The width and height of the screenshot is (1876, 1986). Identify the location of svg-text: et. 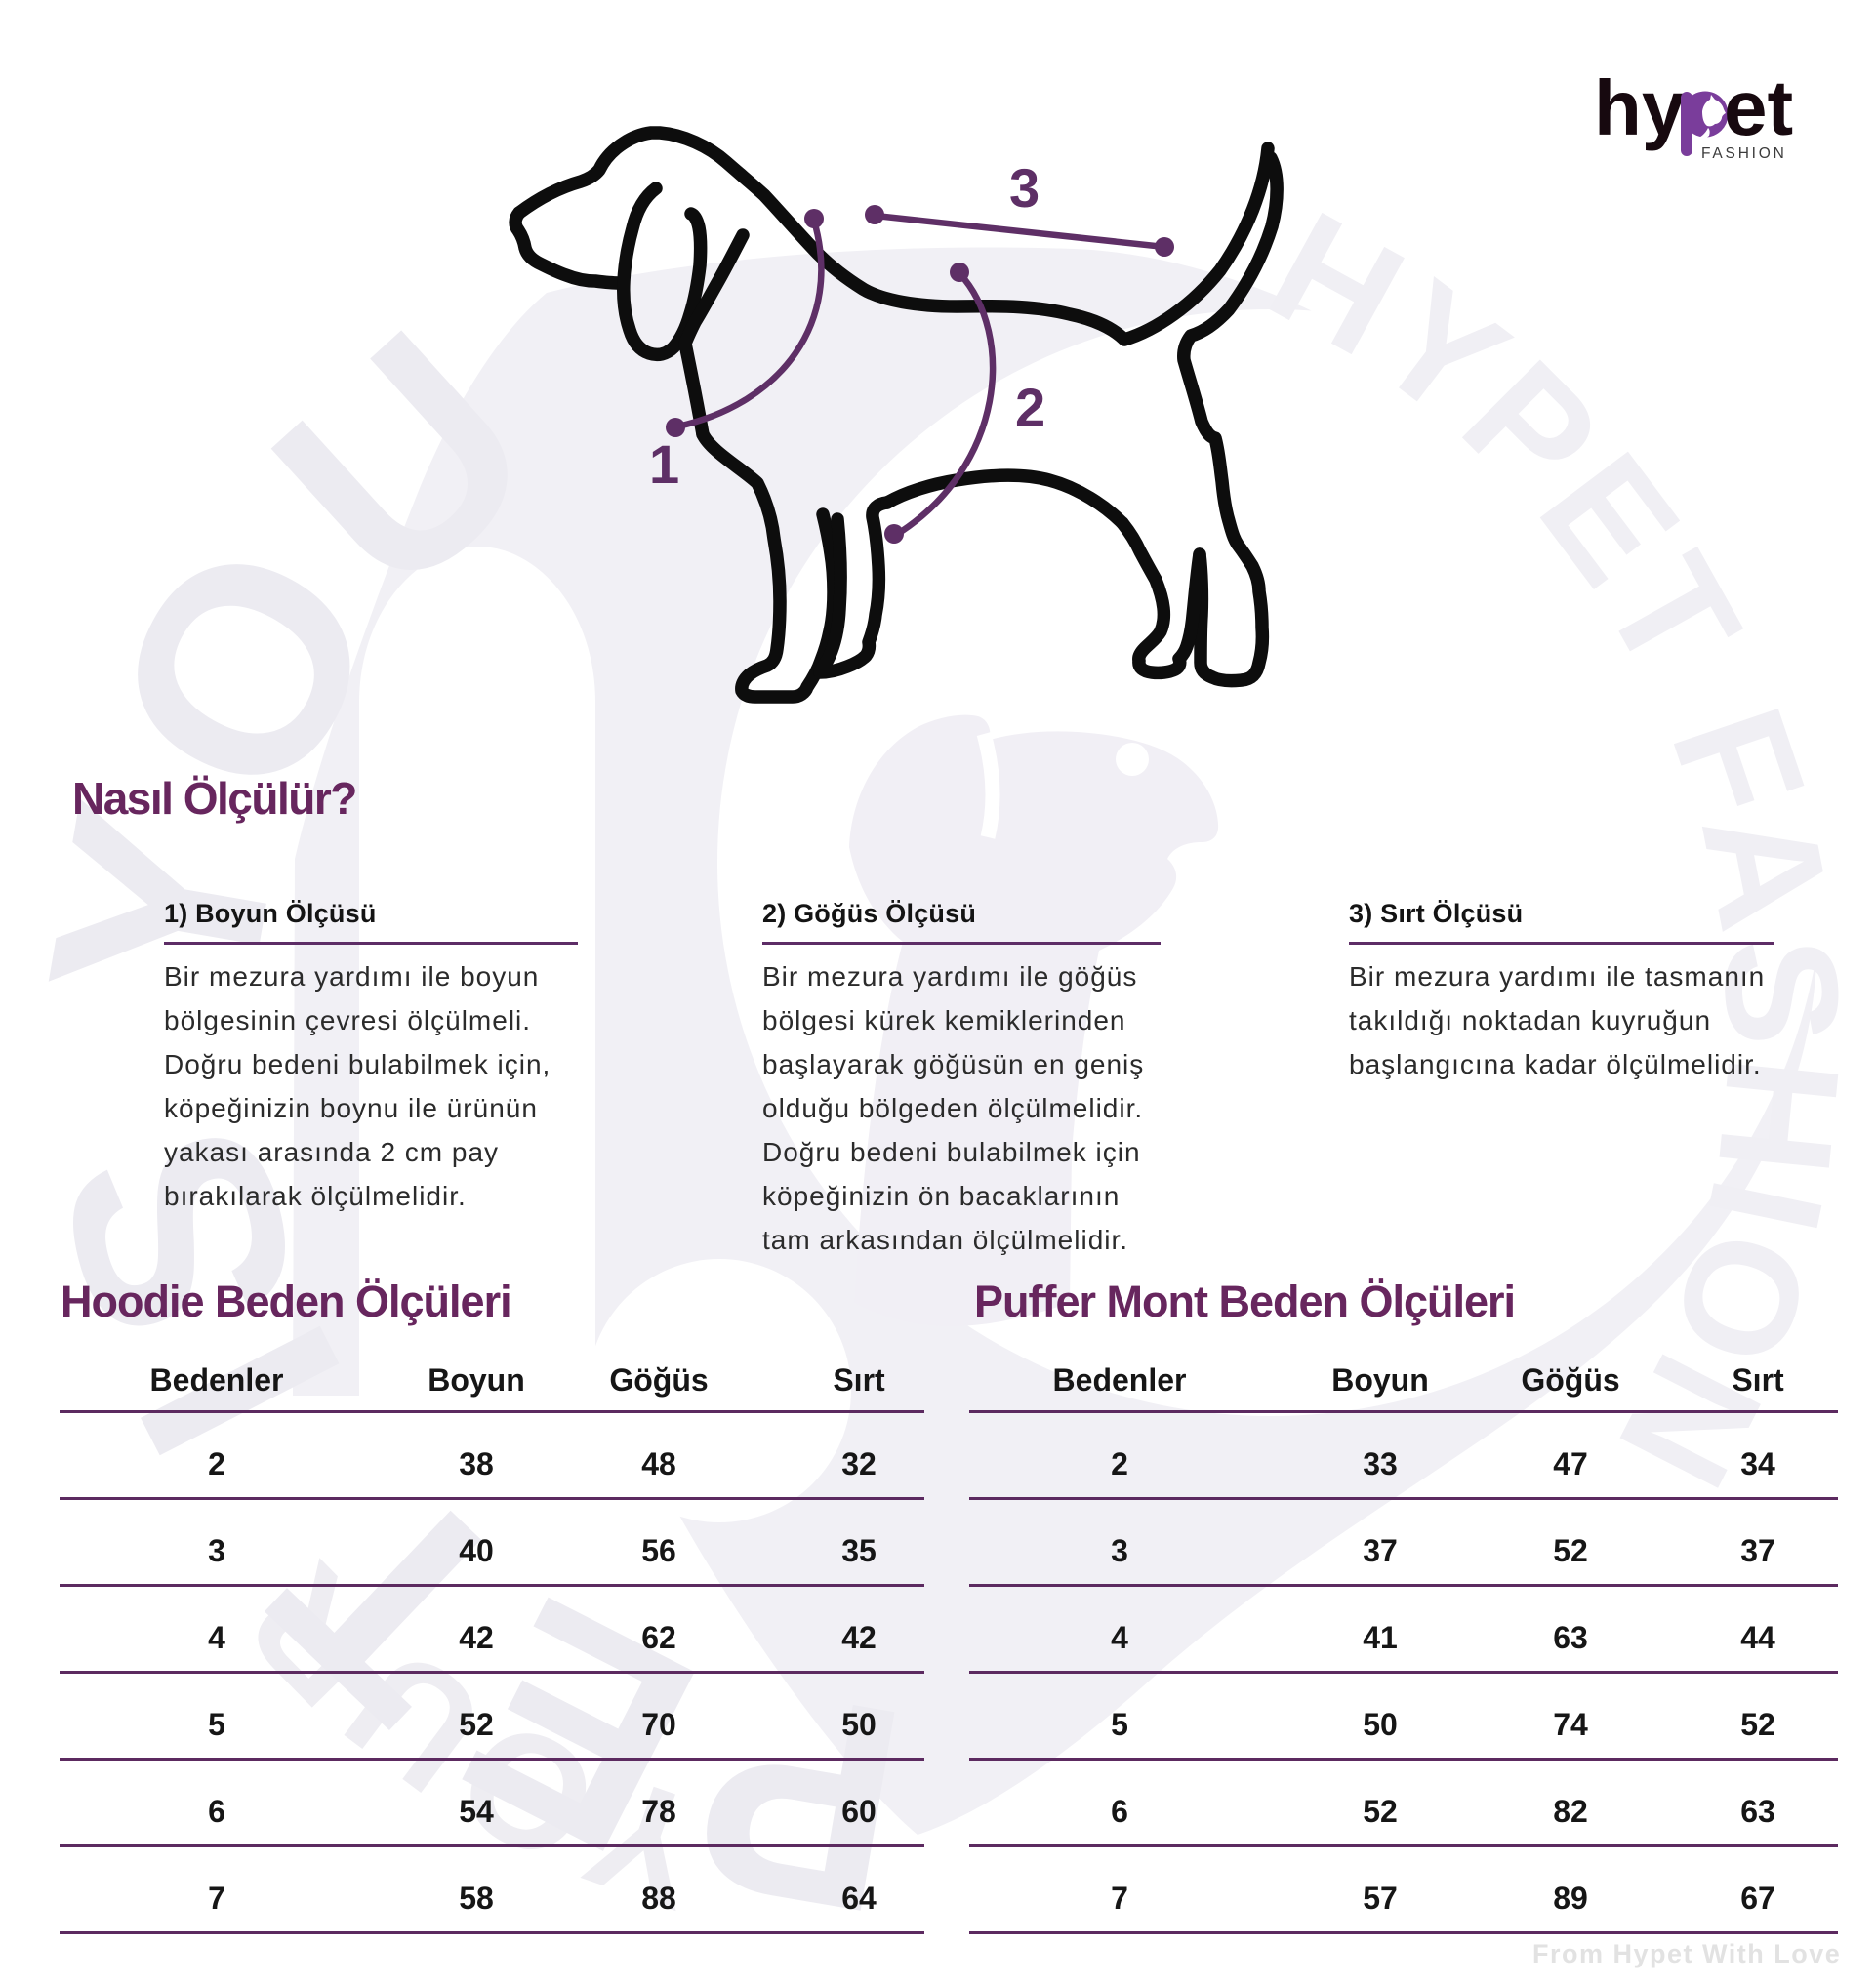
(1758, 107).